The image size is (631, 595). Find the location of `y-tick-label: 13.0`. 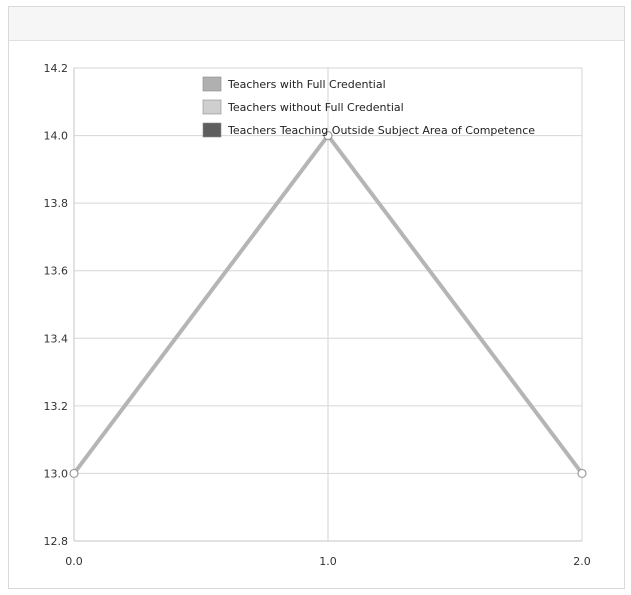

y-tick-label: 13.0 is located at coordinates (56, 473).